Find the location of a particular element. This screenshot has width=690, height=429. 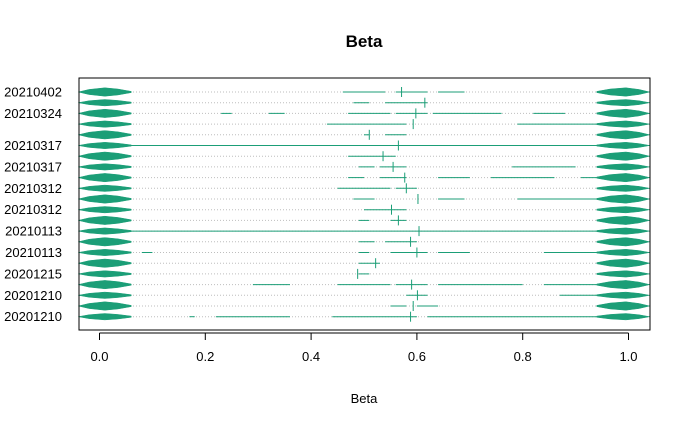

row-label: 20210324 is located at coordinates (33, 113).